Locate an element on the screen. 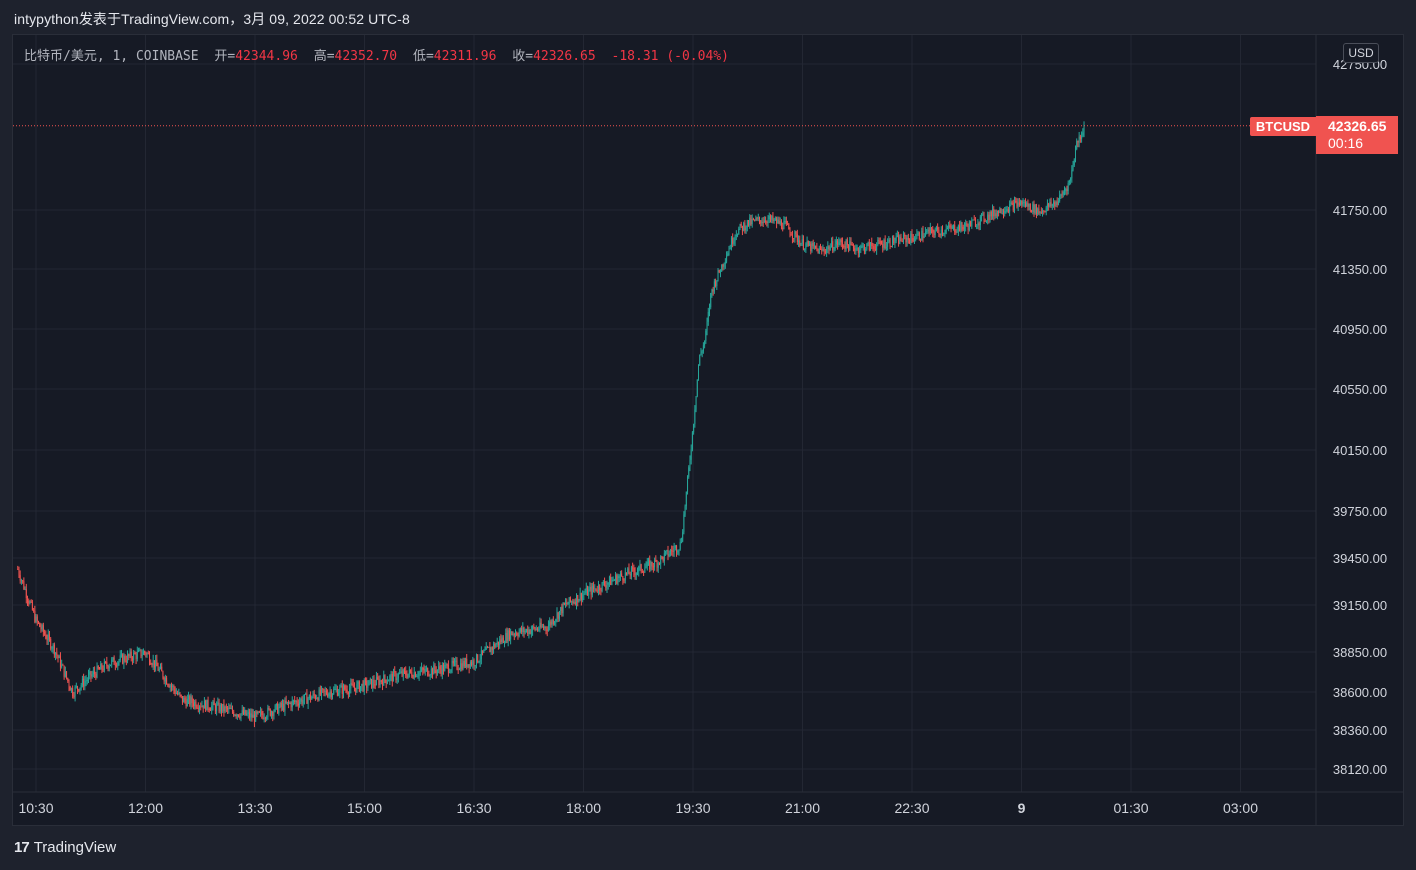 Image resolution: width=1416 pixels, height=870 pixels. x-tick-label: 21:00 is located at coordinates (802, 808).